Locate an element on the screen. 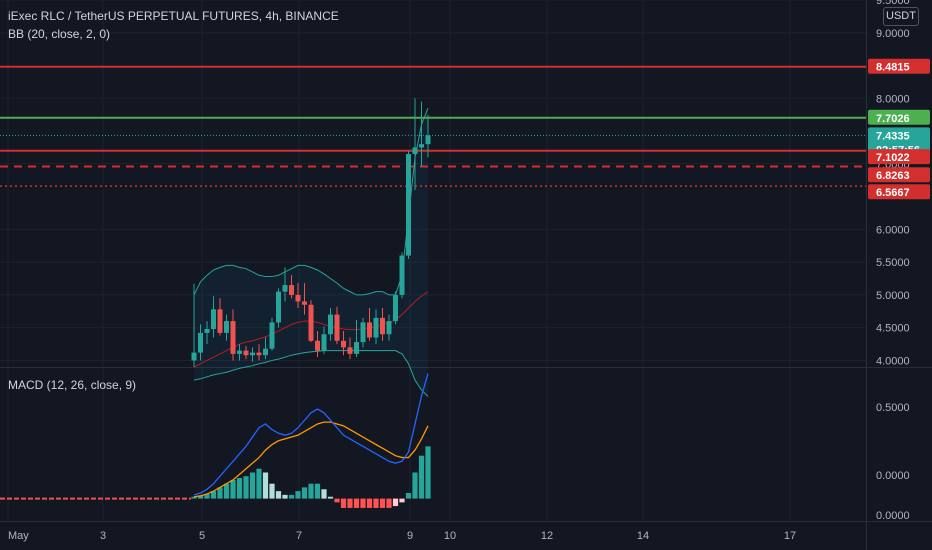  macd-tick-label: 0.5000 is located at coordinates (893, 408).